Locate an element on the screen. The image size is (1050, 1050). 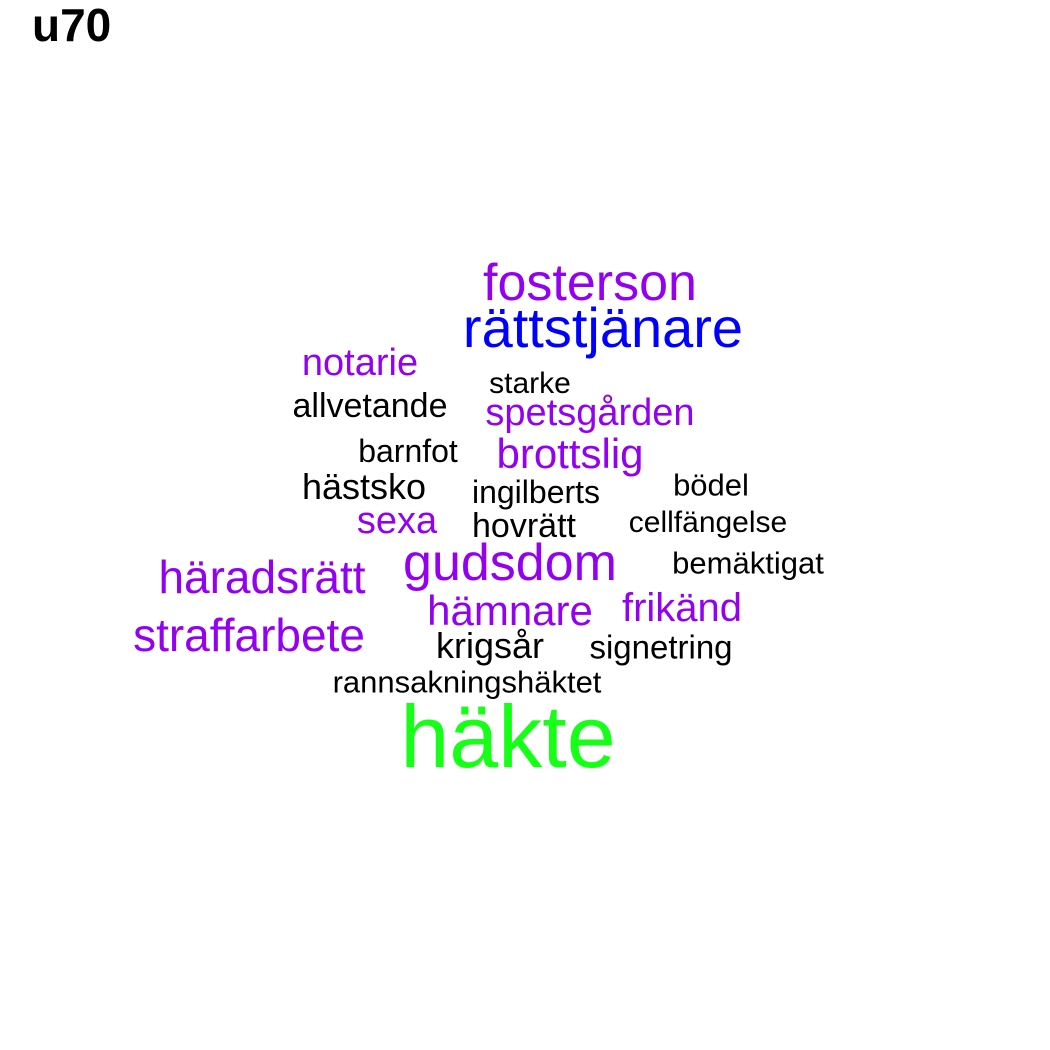
word-sexa: sexa is located at coordinates (397, 521).